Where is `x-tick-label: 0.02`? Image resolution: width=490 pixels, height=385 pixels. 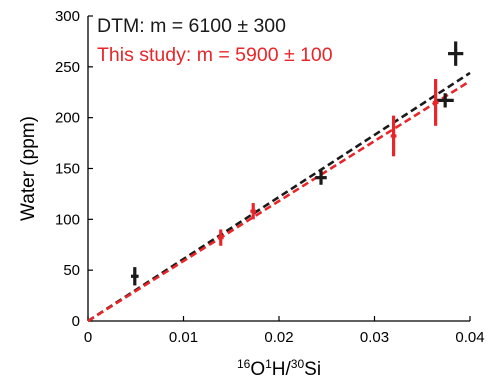 x-tick-label: 0.02 is located at coordinates (278, 337).